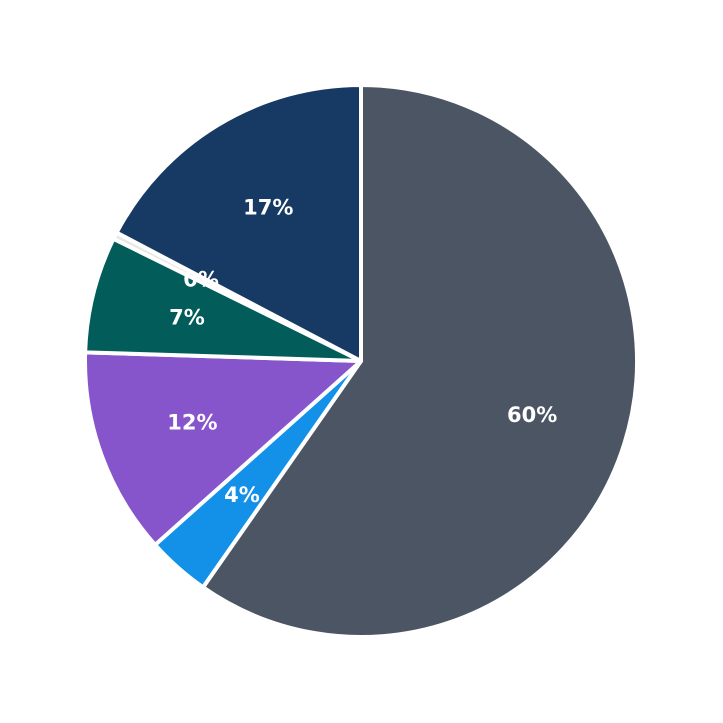  Describe the element at coordinates (201, 280) in the screenshot. I see `slice-label: 0%` at that location.